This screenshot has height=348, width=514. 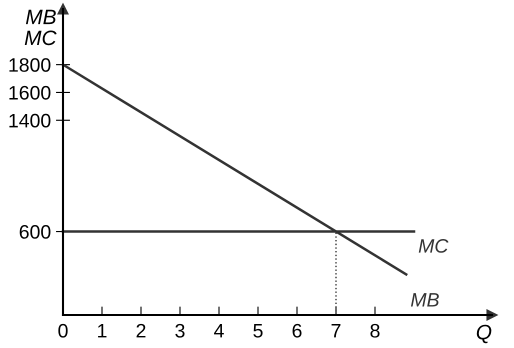 I want to click on x-tick-label: 8, so click(x=375, y=331).